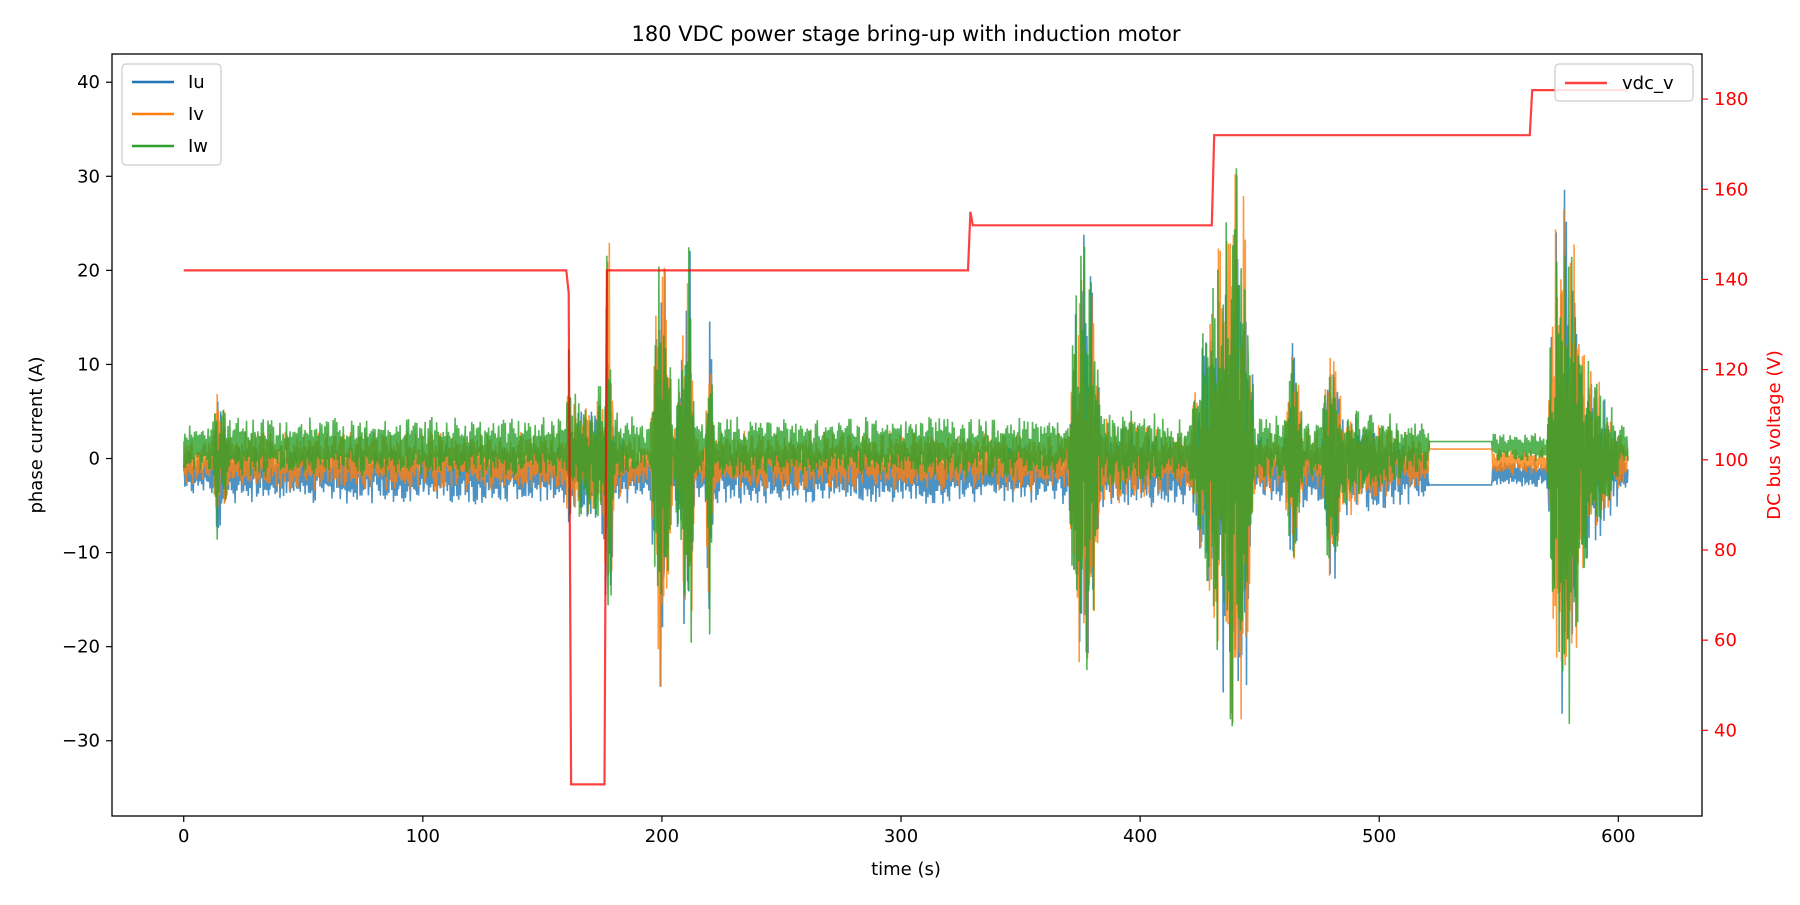  I want to click on y-tick-label-right: 100, so click(1731, 460).